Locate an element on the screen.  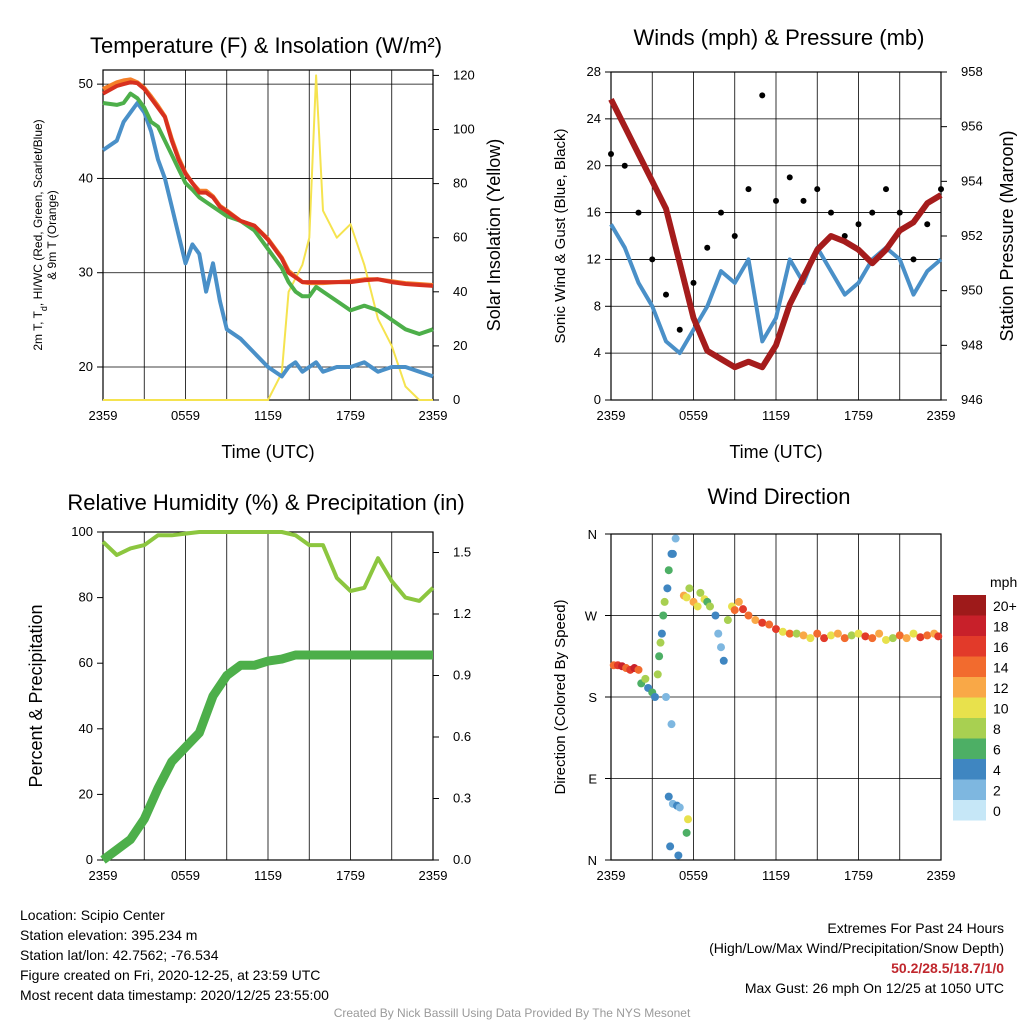
rh-y2-tick-label: 0.9 is located at coordinates (462, 675).